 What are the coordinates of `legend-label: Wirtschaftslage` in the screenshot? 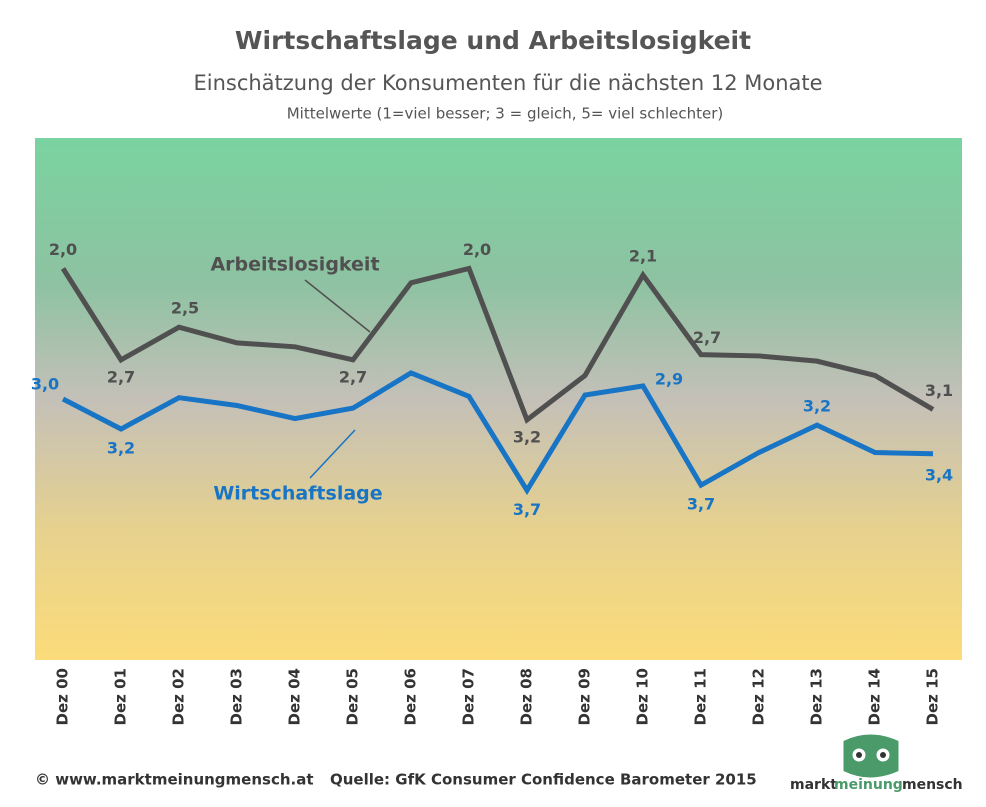 It's located at (297, 494).